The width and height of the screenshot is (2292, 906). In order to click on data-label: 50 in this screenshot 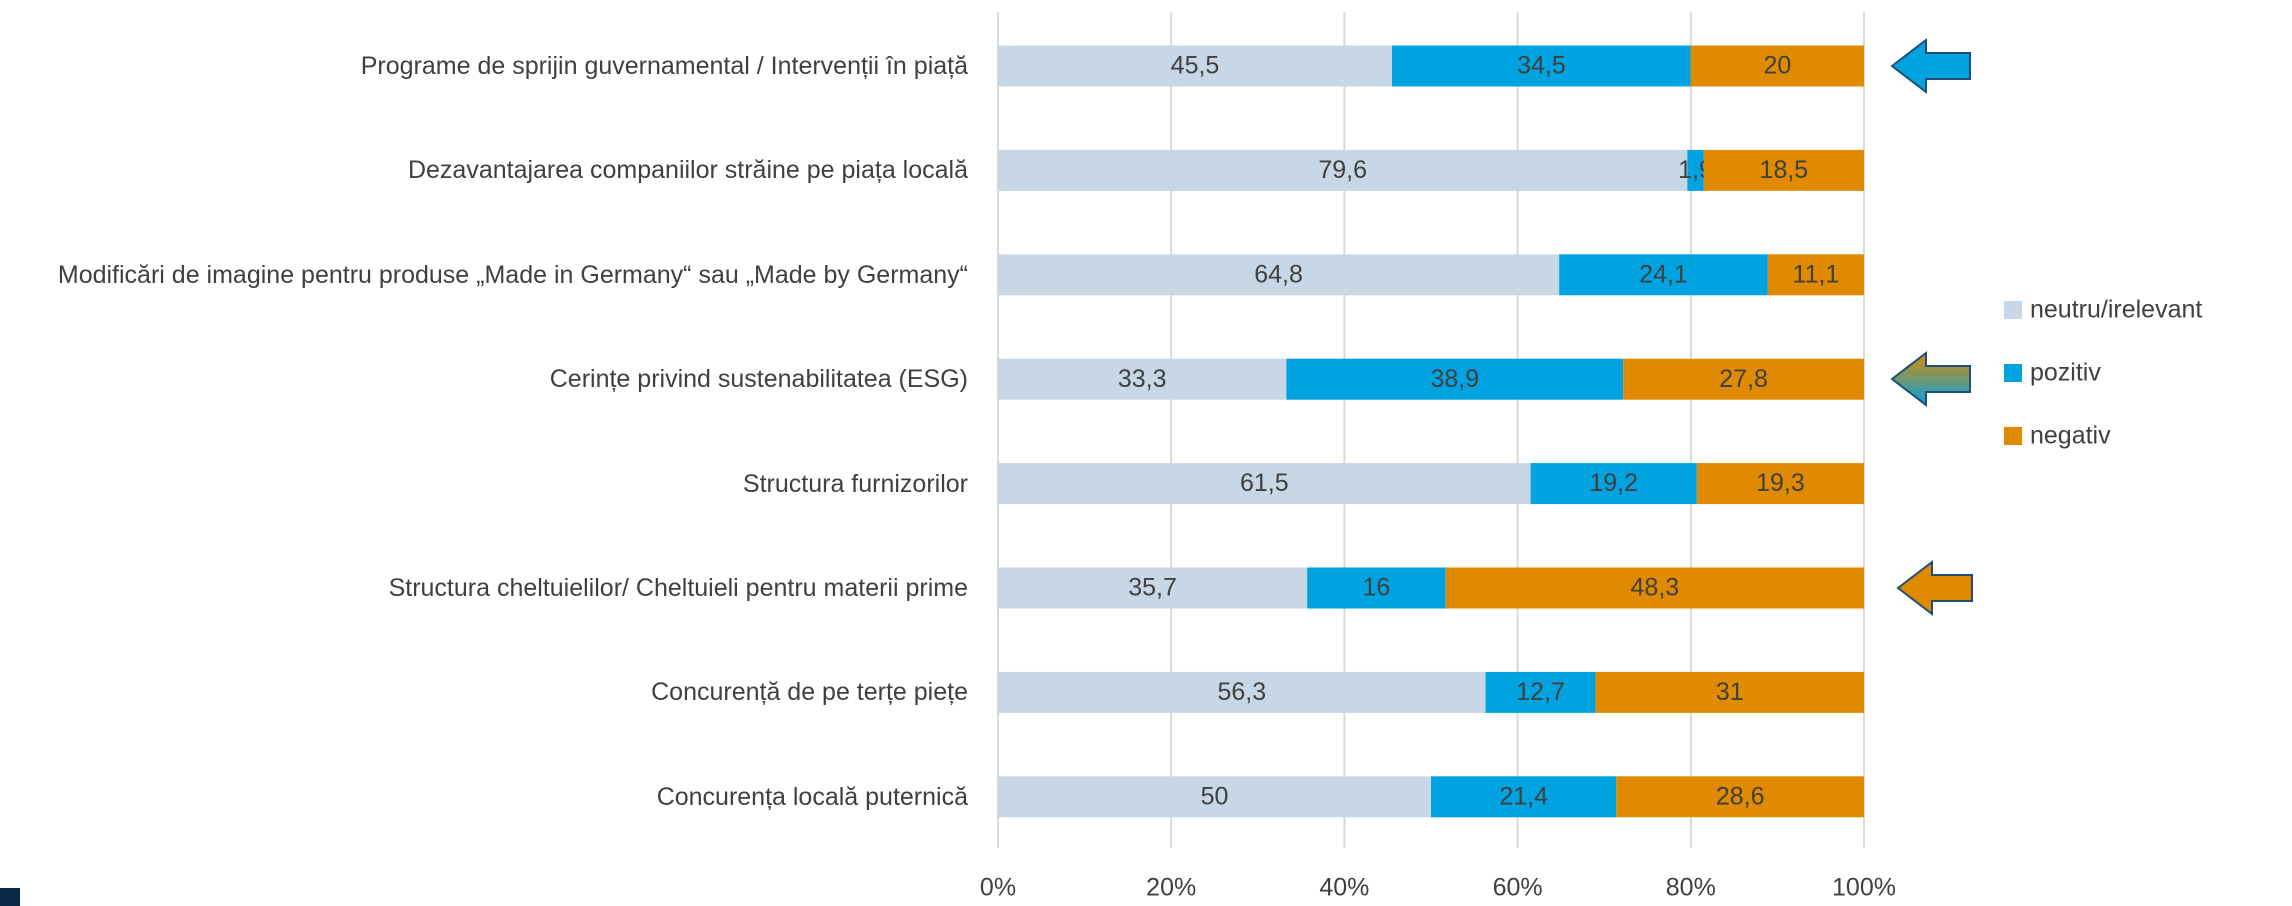, I will do `click(1215, 796)`.